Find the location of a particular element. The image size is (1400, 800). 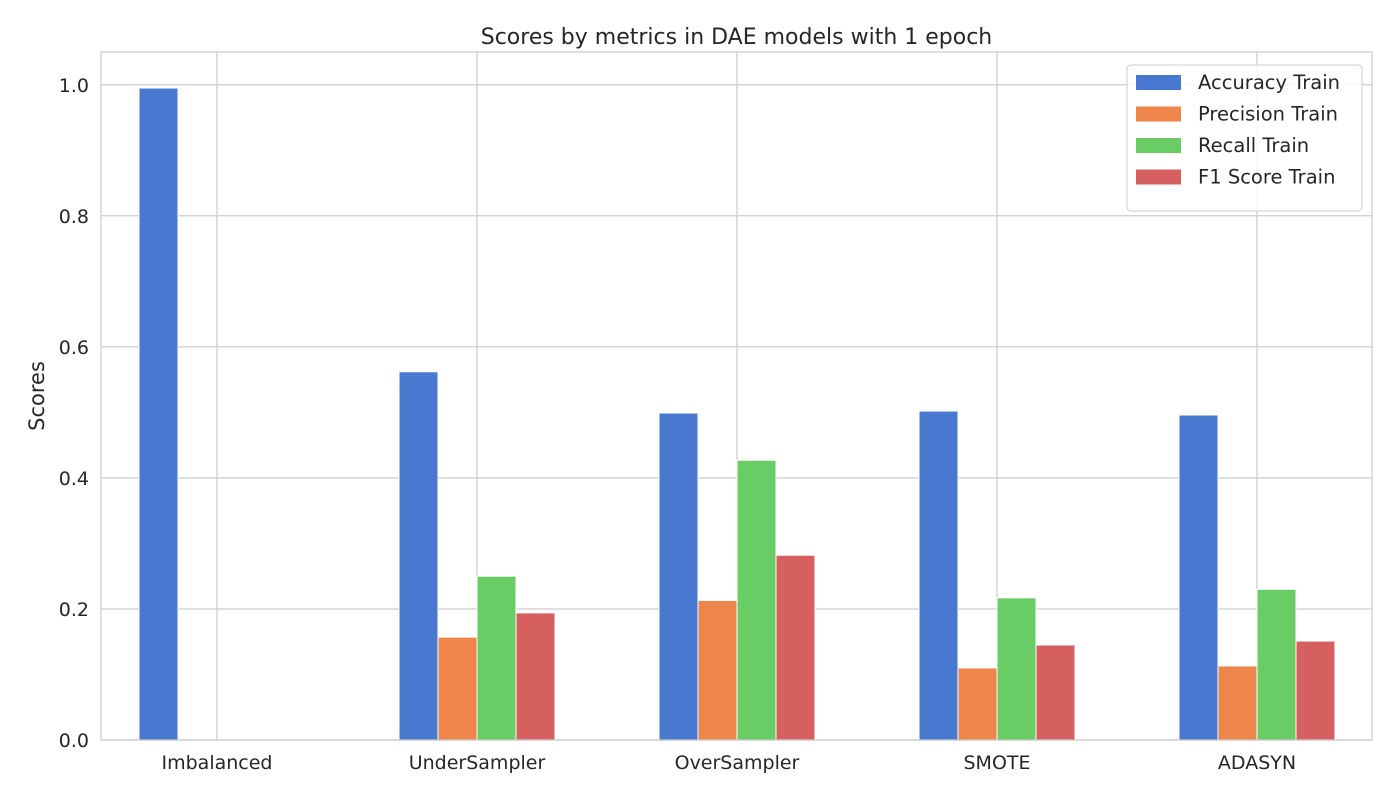

y-tick-label: 0.8 is located at coordinates (74, 217).